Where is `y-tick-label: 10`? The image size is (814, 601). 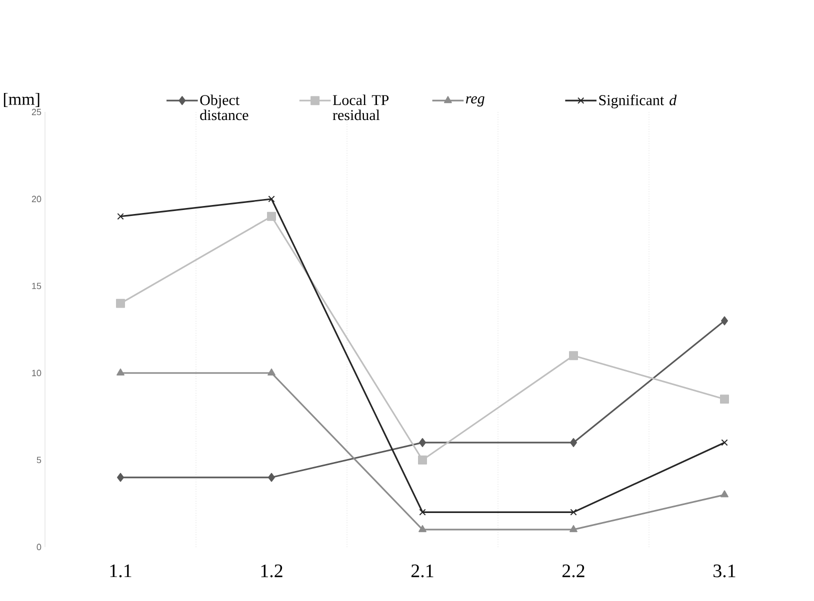 y-tick-label: 10 is located at coordinates (37, 373).